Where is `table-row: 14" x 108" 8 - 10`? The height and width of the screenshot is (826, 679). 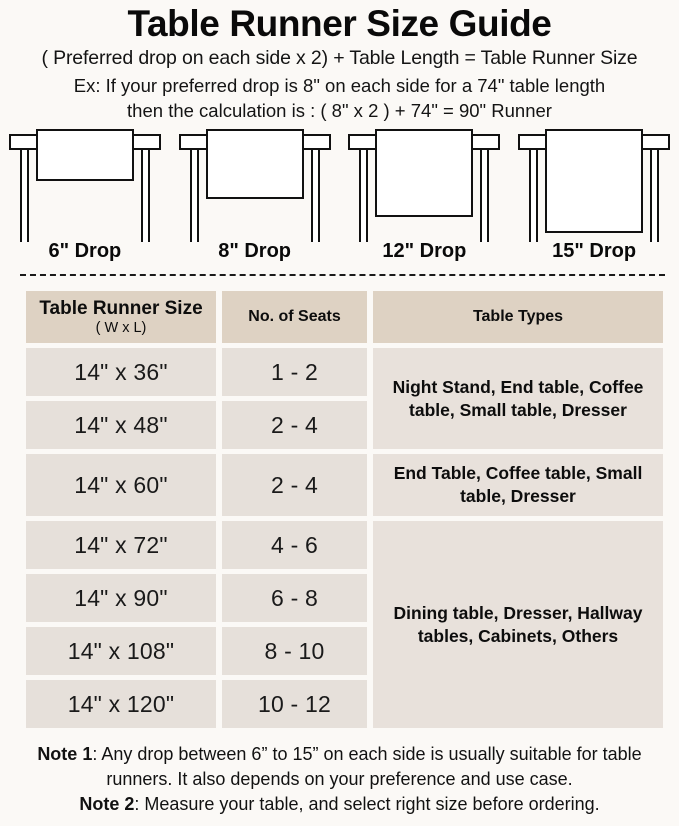 table-row: 14" x 108" 8 - 10 is located at coordinates (344, 651).